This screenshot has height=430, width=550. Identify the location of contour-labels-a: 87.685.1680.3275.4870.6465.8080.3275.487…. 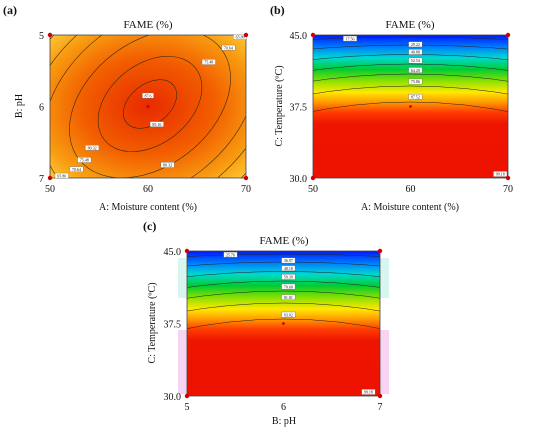
(151, 106).